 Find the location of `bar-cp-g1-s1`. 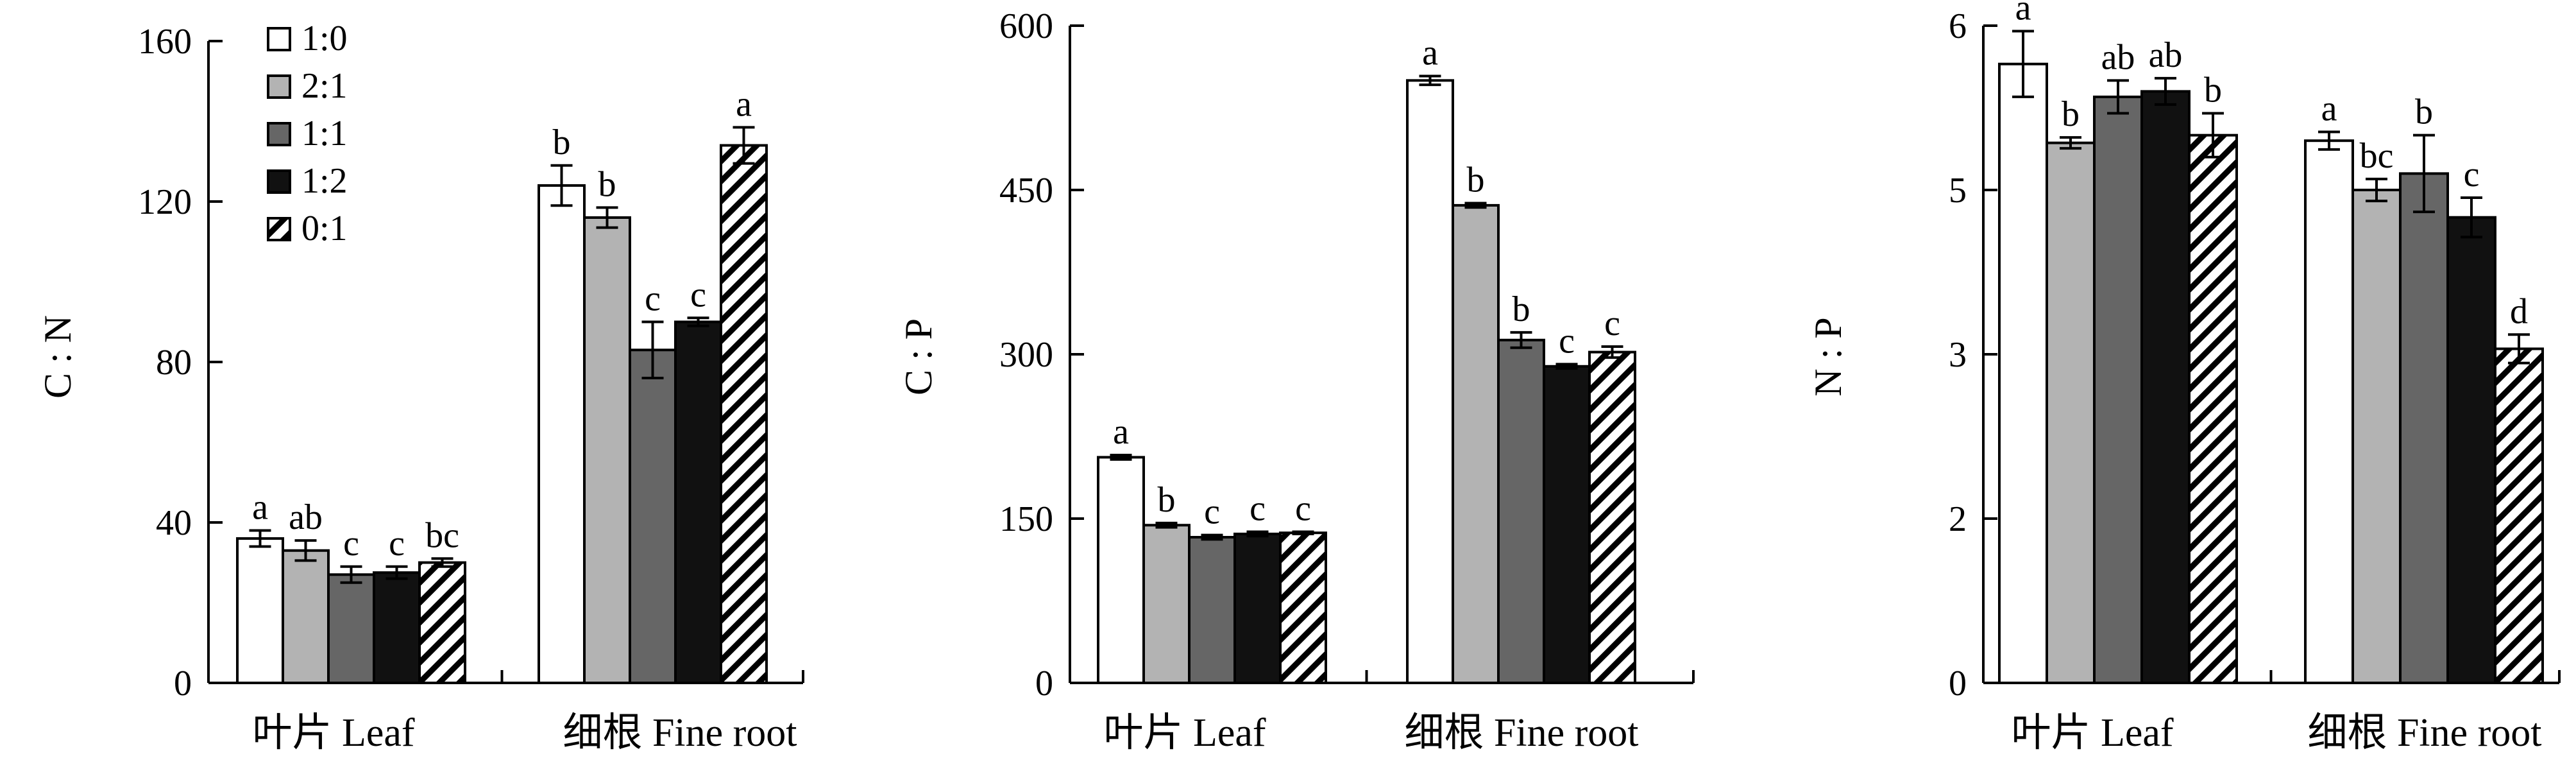

bar-cp-g1-s1 is located at coordinates (1476, 444).